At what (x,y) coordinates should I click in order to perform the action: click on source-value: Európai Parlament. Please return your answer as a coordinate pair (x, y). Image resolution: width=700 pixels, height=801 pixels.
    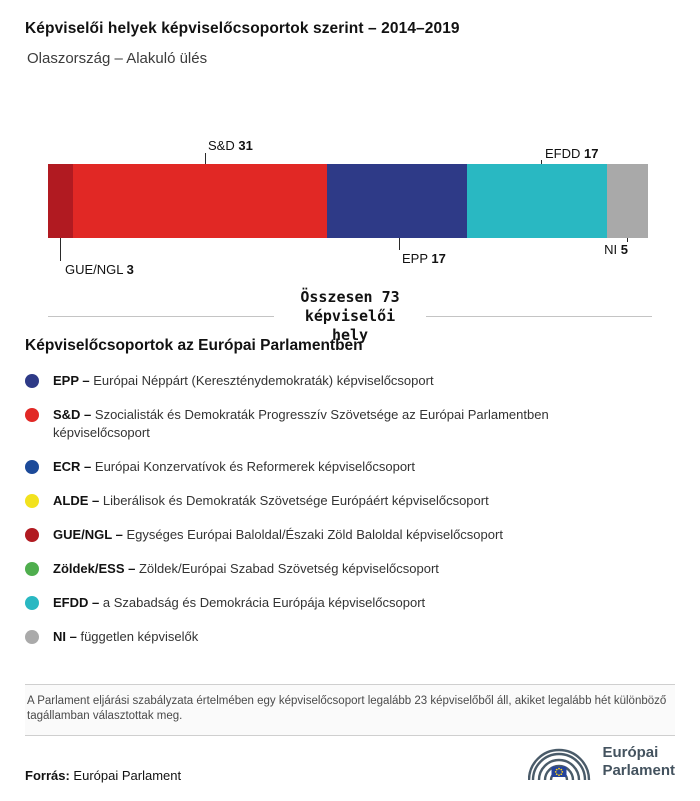
    Looking at the image, I should click on (127, 775).